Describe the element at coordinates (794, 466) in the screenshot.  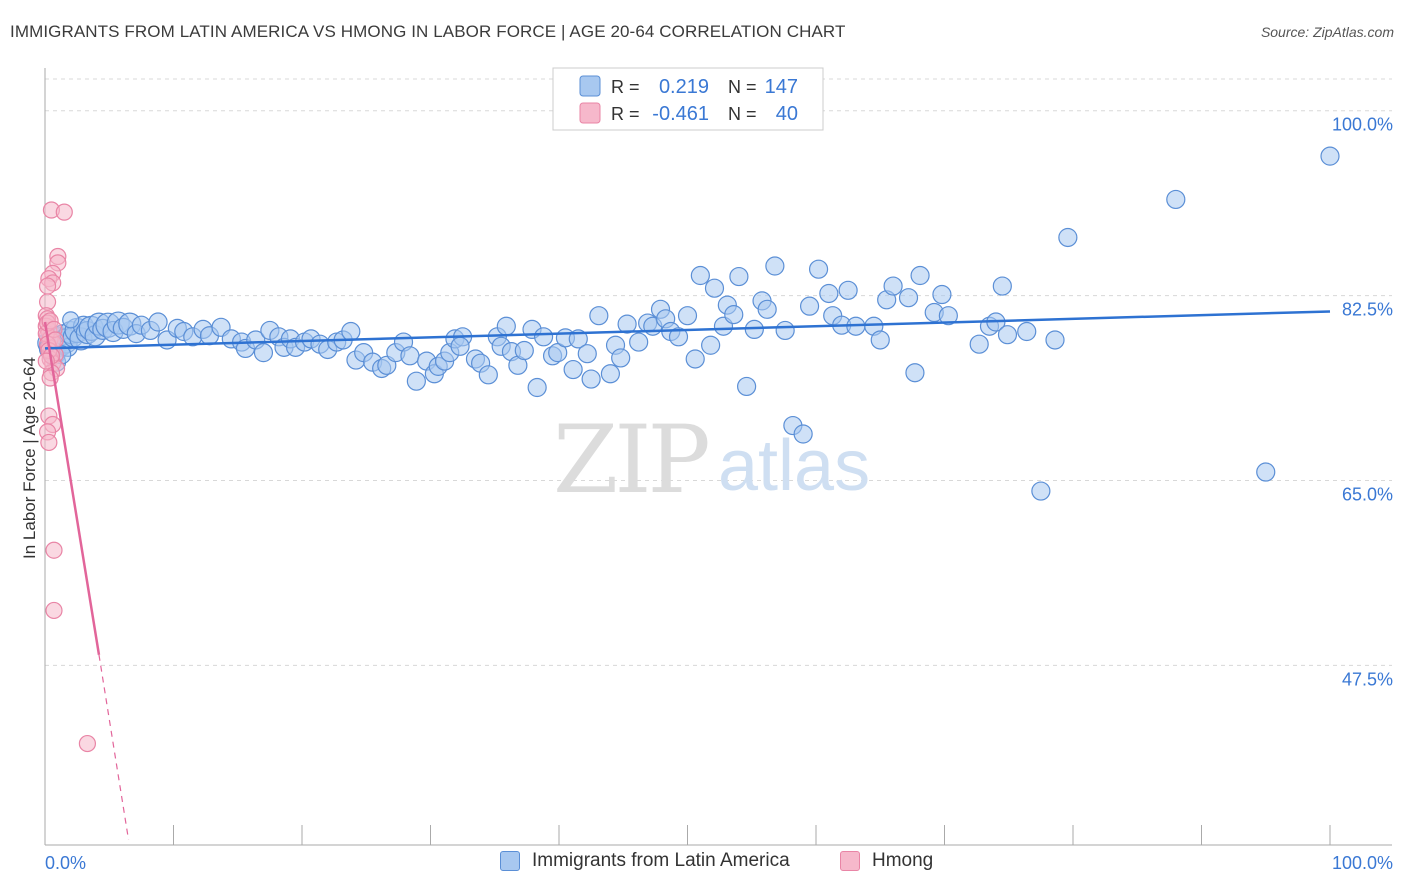
I see `watermark-atlas: atlas` at that location.